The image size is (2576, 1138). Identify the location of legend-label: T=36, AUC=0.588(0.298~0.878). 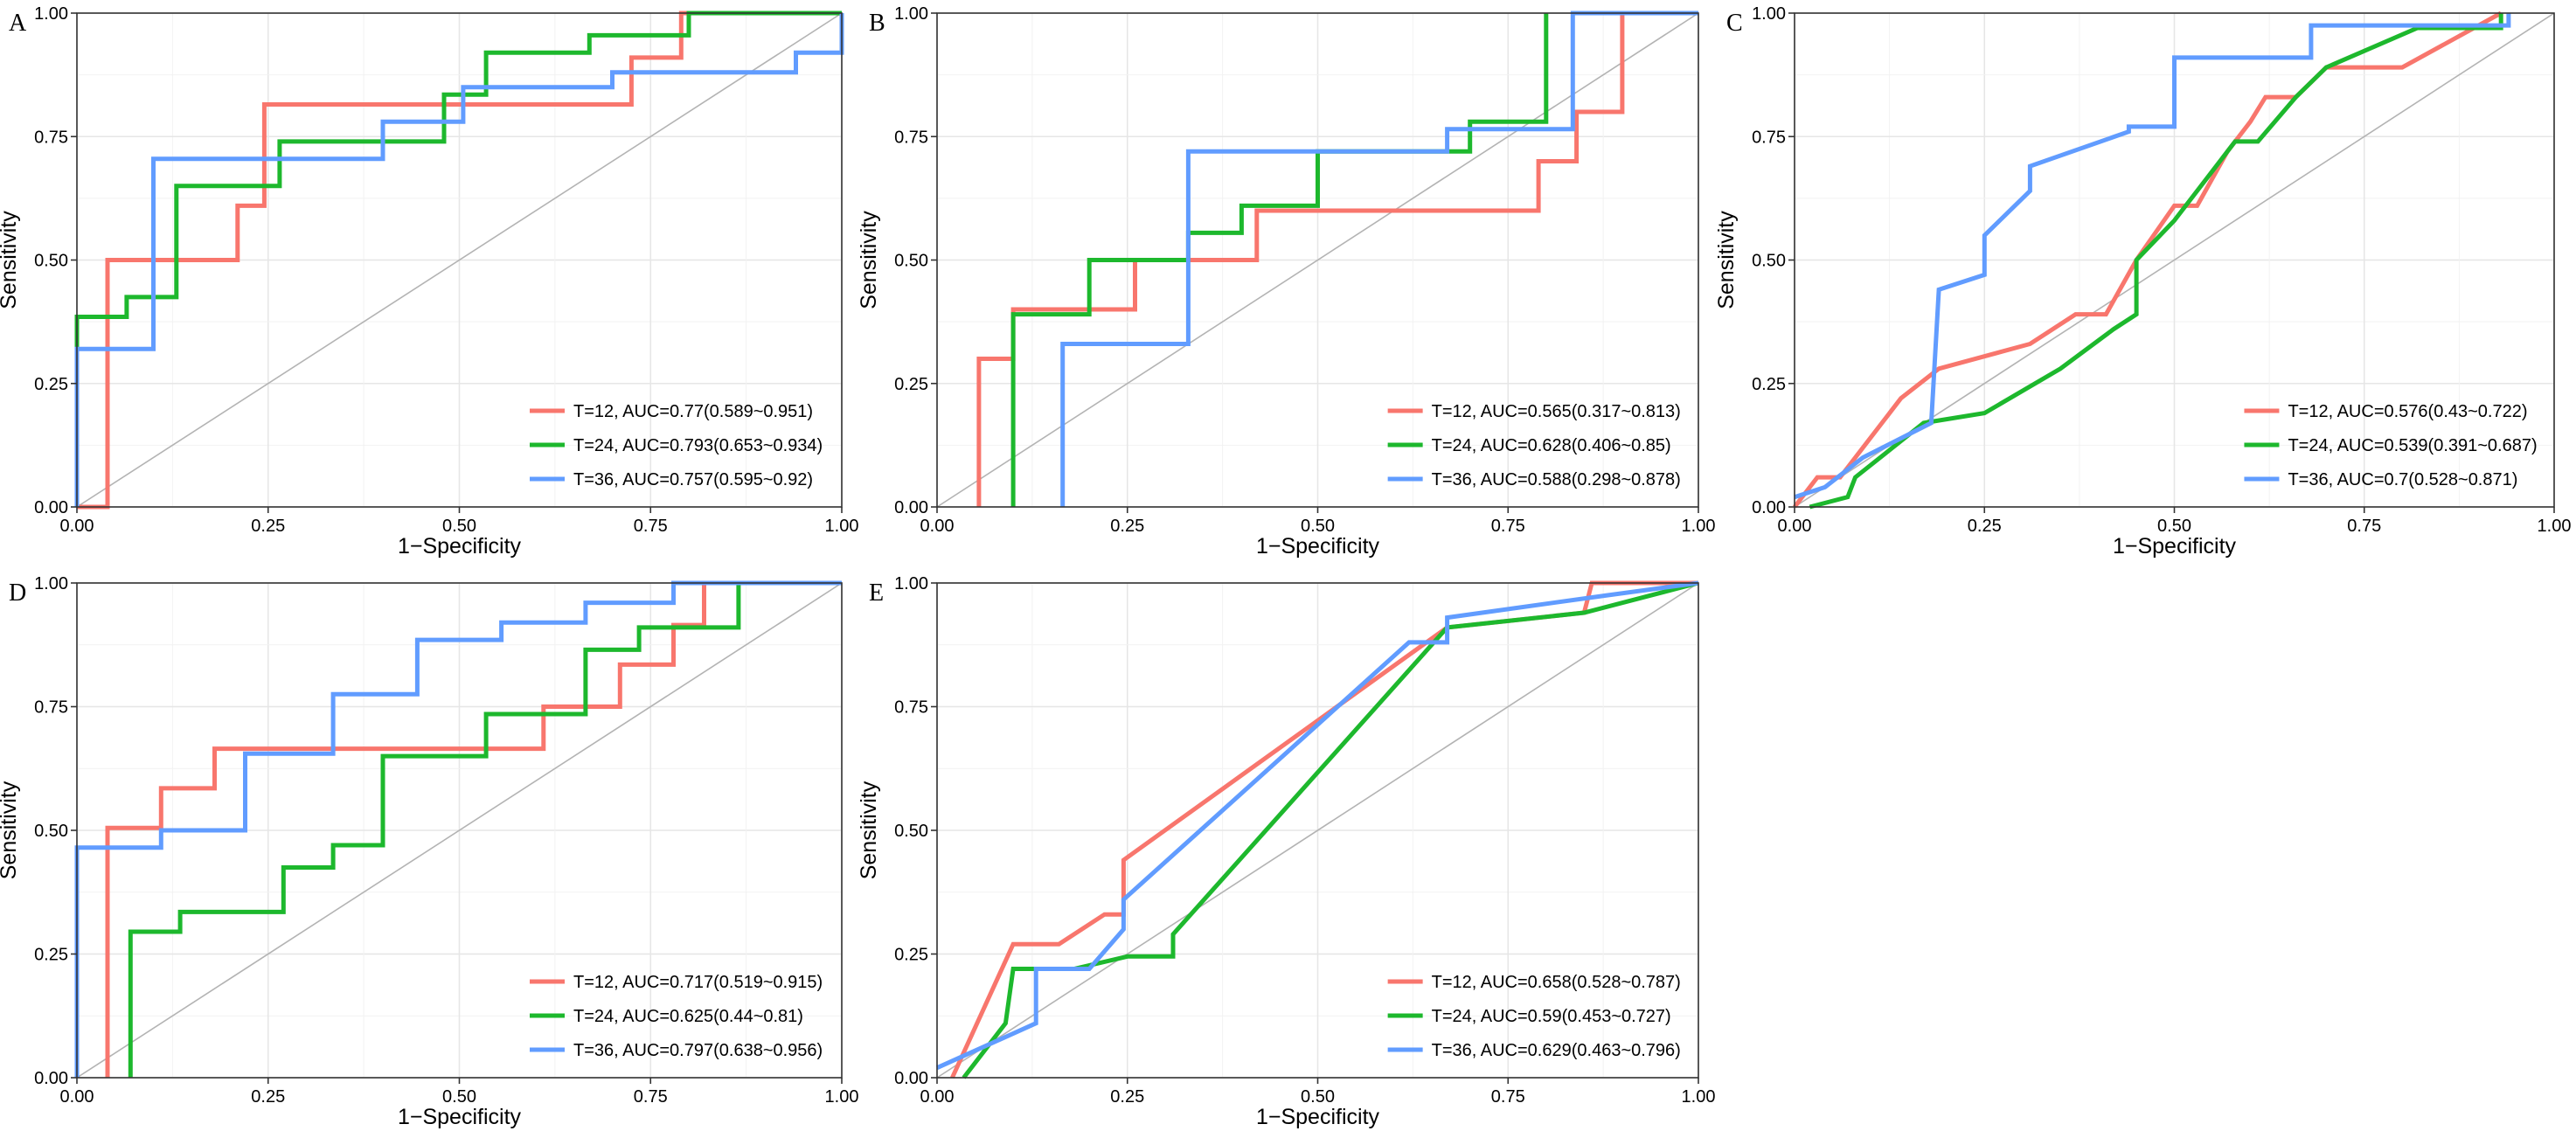
(1556, 479).